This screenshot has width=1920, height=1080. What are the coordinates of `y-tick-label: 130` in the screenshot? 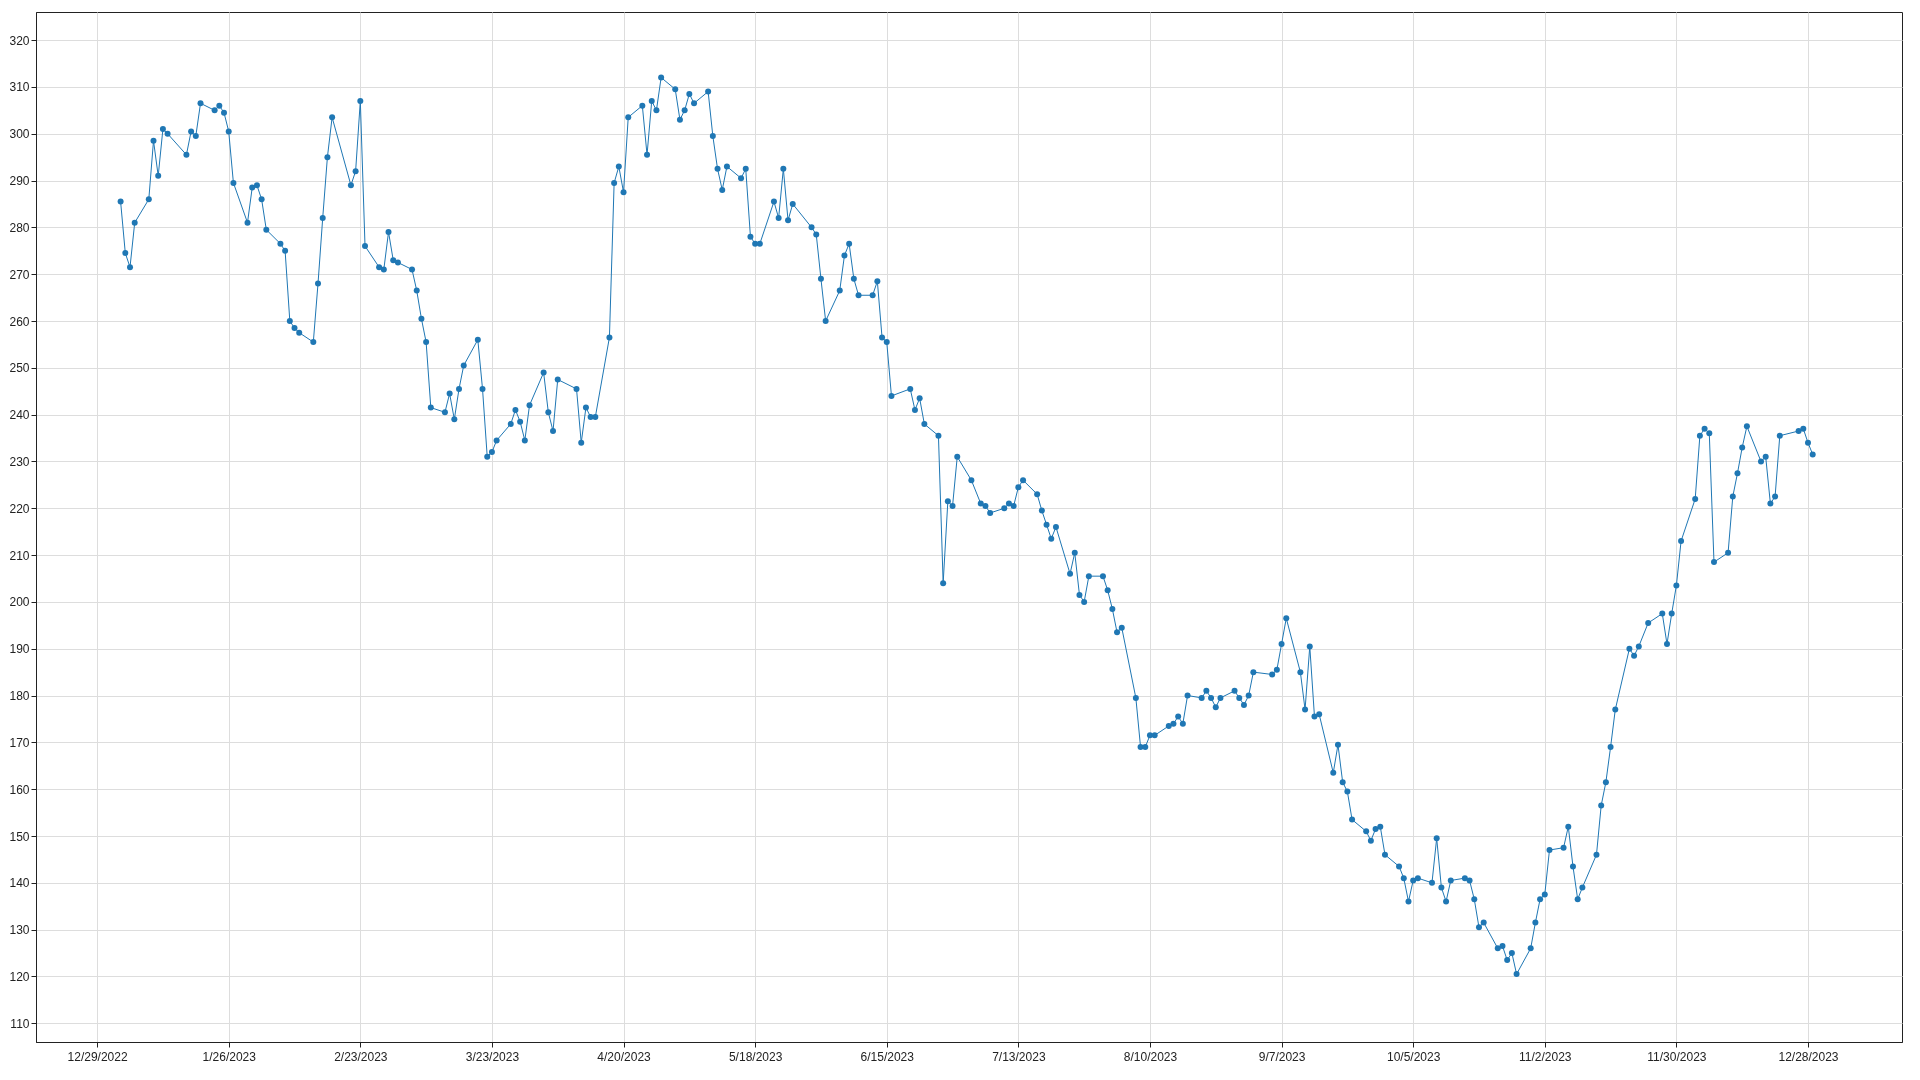 It's located at (19, 930).